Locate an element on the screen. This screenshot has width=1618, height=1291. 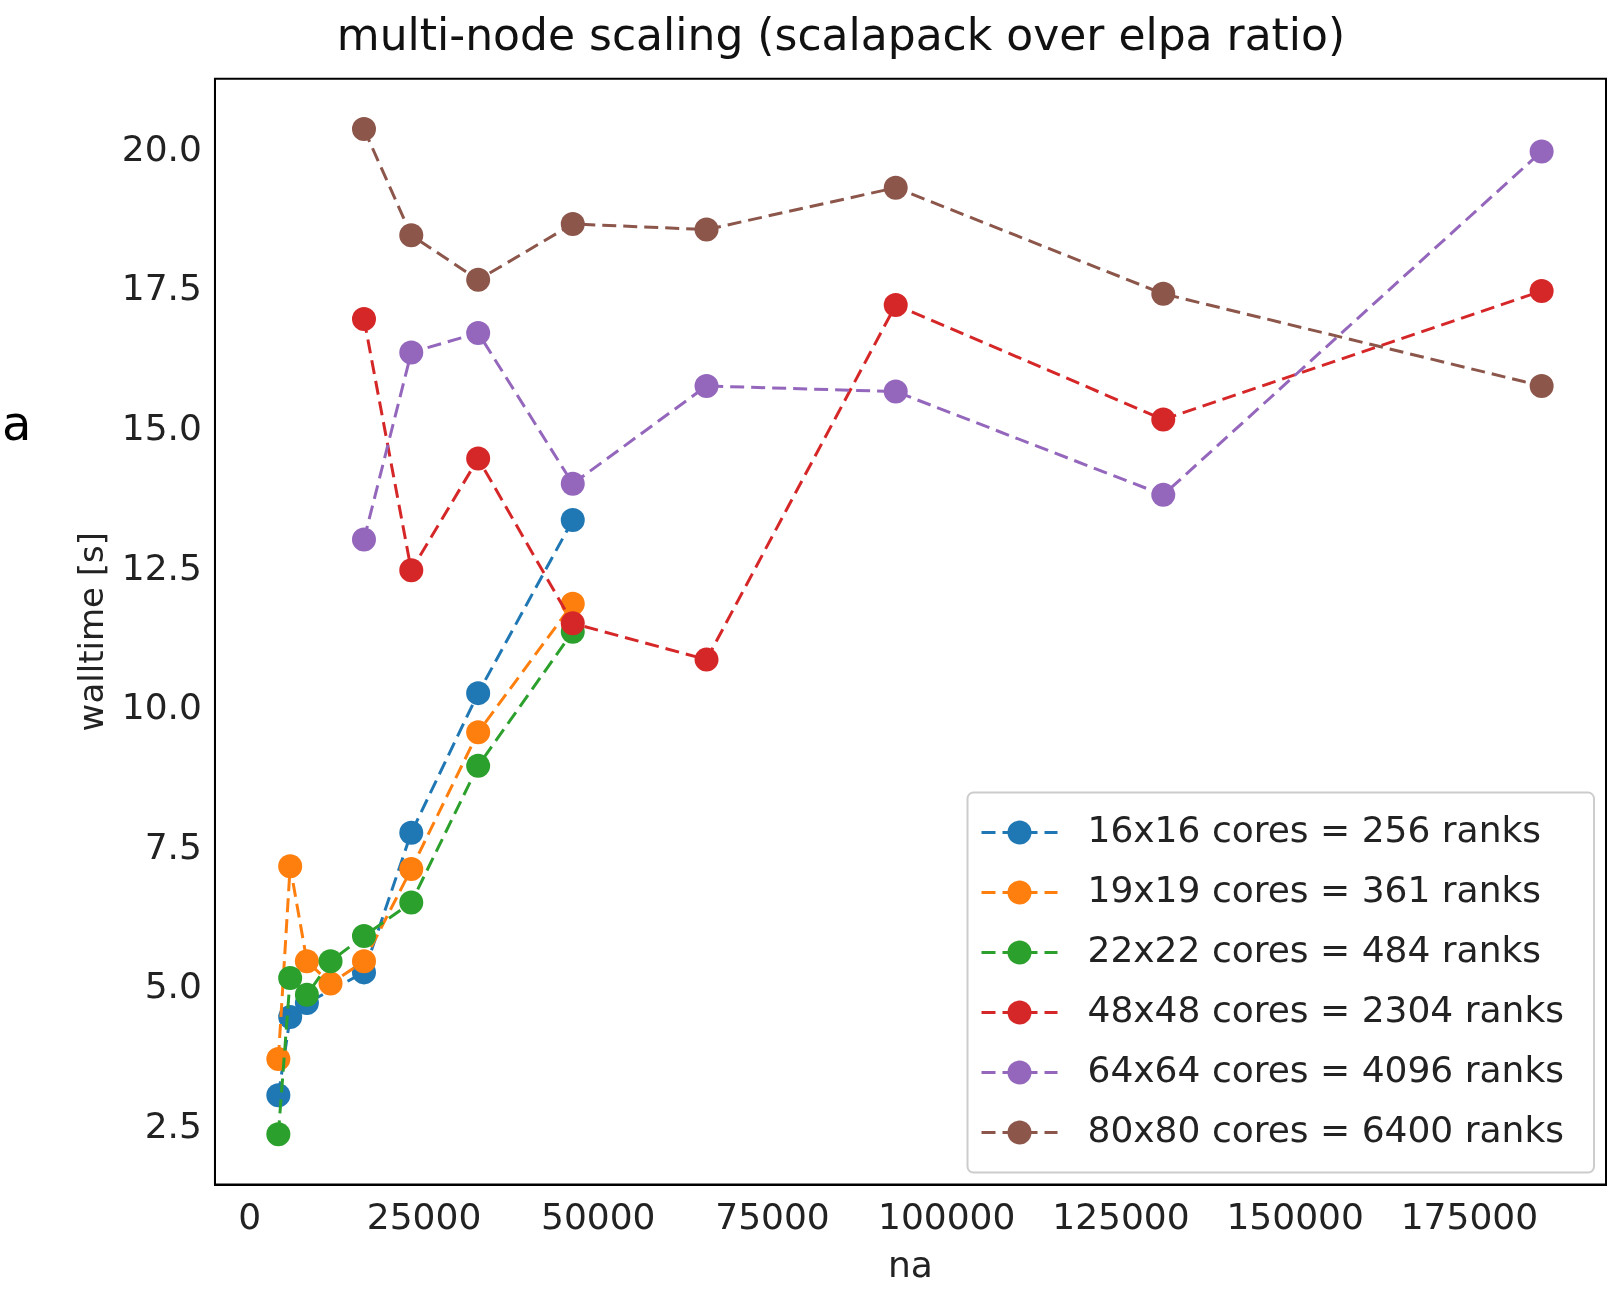
legend-label: 80x80 cores = 6400 ranks is located at coordinates (1326, 1129).